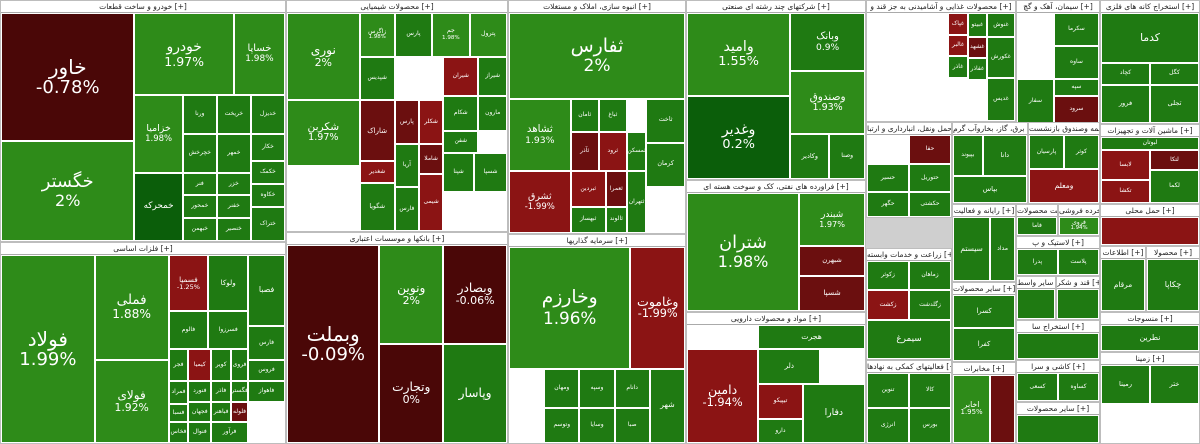  Describe the element at coordinates (200, 412) in the screenshot. I see `stock-tile: فجهان` at that location.